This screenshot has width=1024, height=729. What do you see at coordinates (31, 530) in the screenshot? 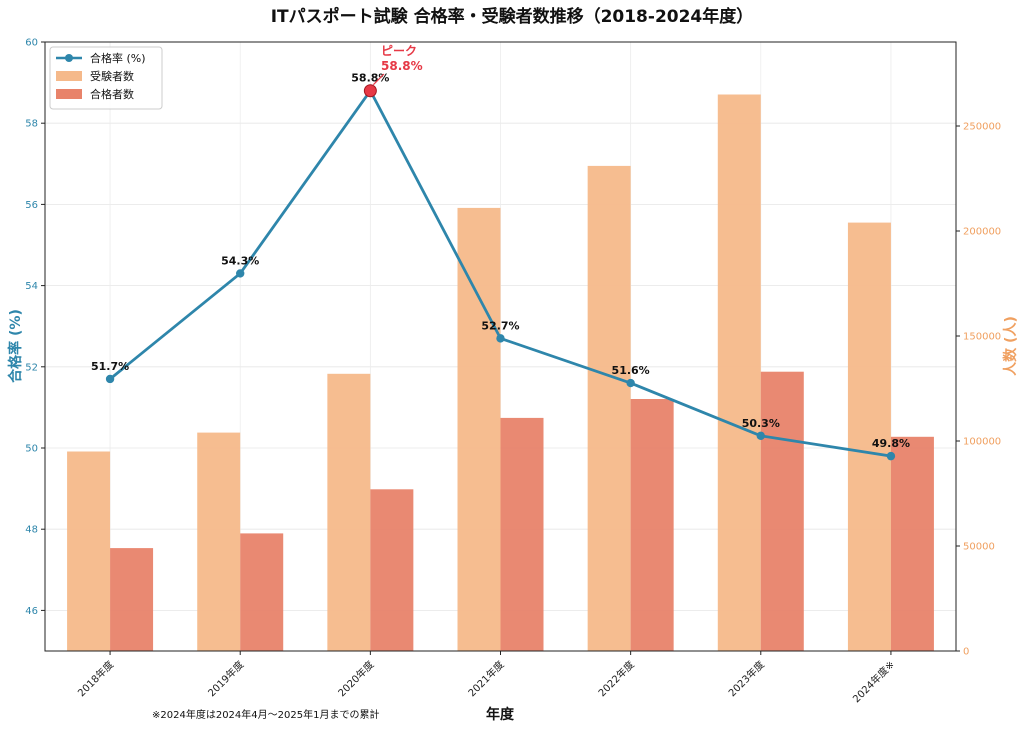
I see `y-left-tick-label: 48` at bounding box center [31, 530].